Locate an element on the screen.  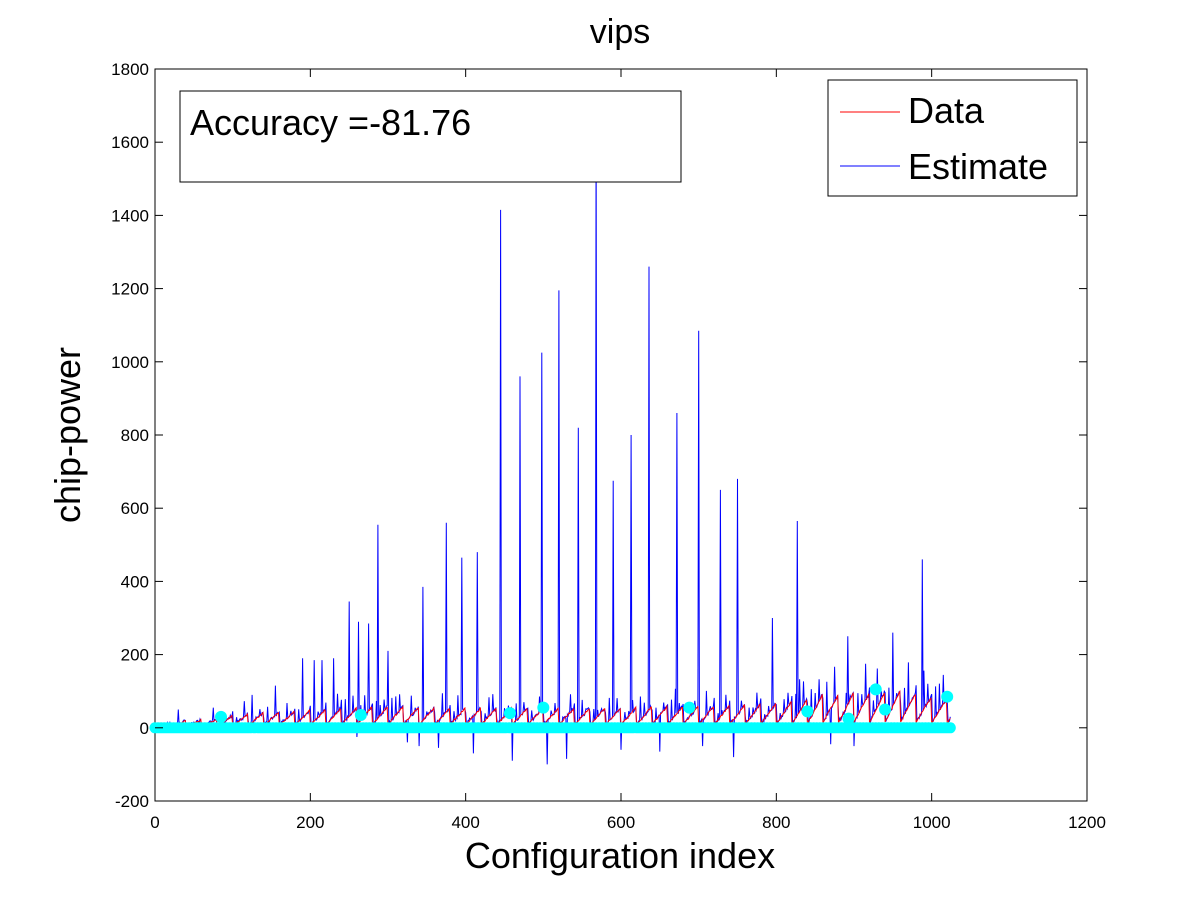
y-tick-label: 0 is located at coordinates (144, 728).